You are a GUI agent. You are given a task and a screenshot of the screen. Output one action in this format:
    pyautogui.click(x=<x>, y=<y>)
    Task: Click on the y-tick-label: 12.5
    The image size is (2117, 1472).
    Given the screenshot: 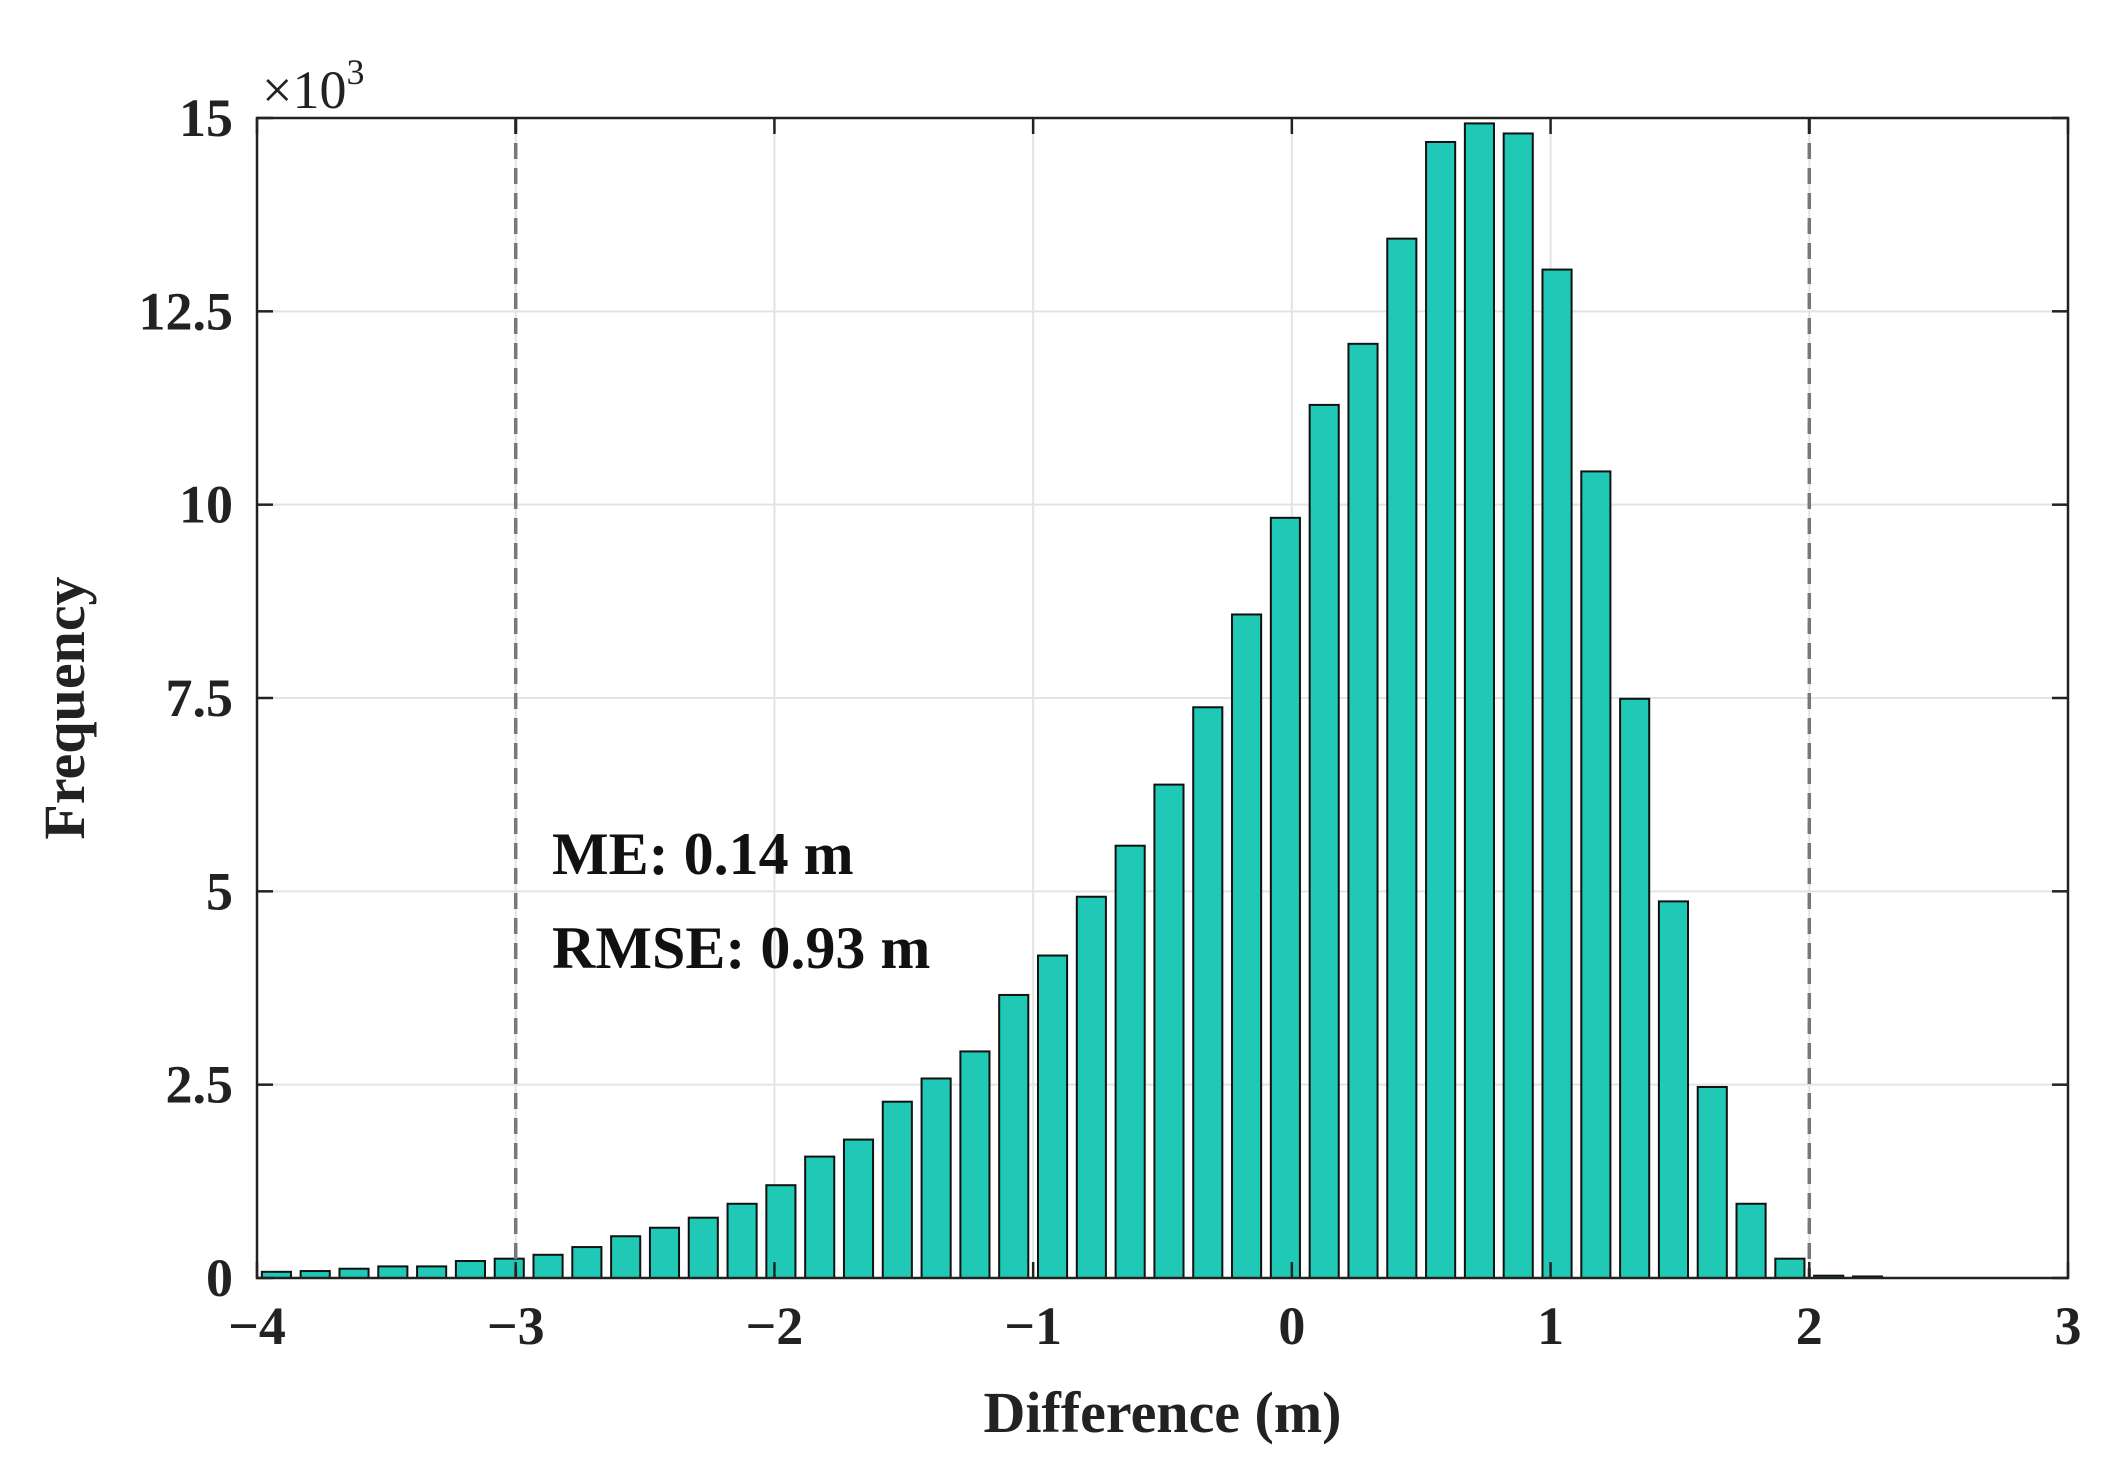 What is the action you would take?
    pyautogui.click(x=186, y=311)
    